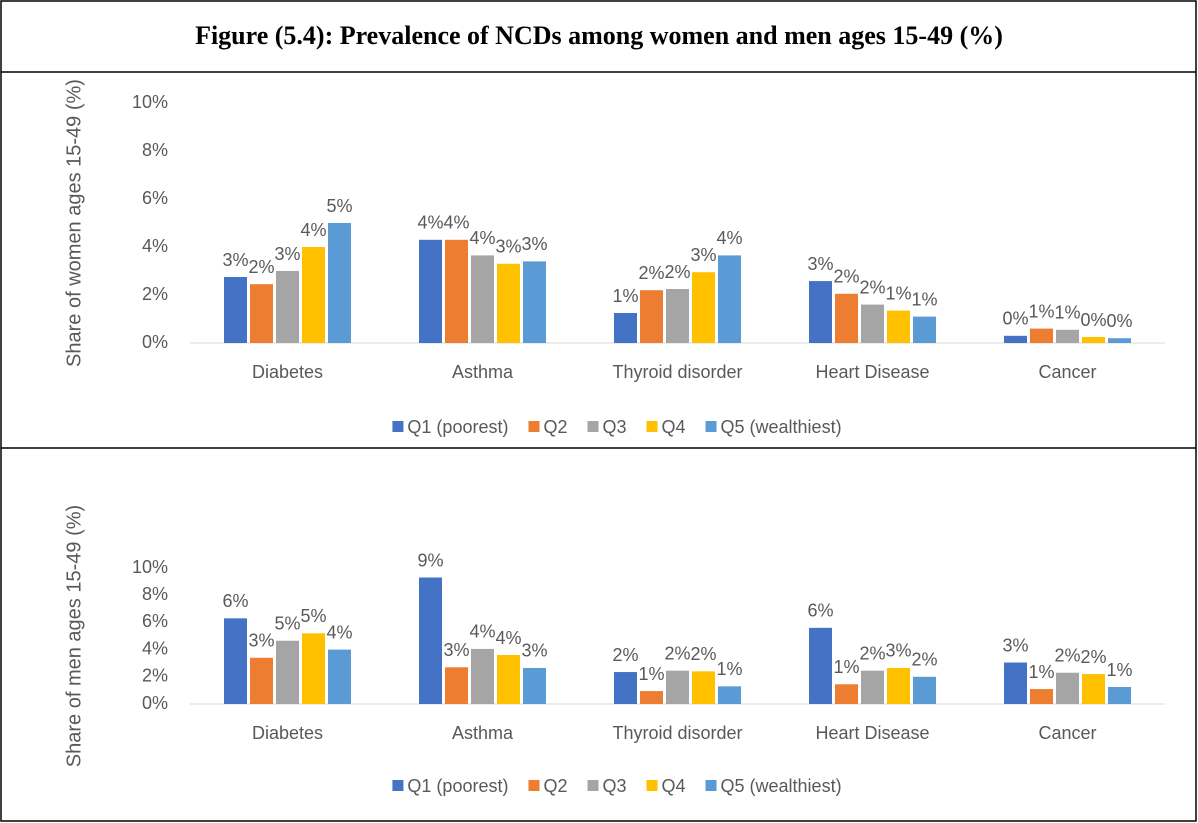 The height and width of the screenshot is (823, 1198). I want to click on y-tick-label: 2%, so click(155, 294).